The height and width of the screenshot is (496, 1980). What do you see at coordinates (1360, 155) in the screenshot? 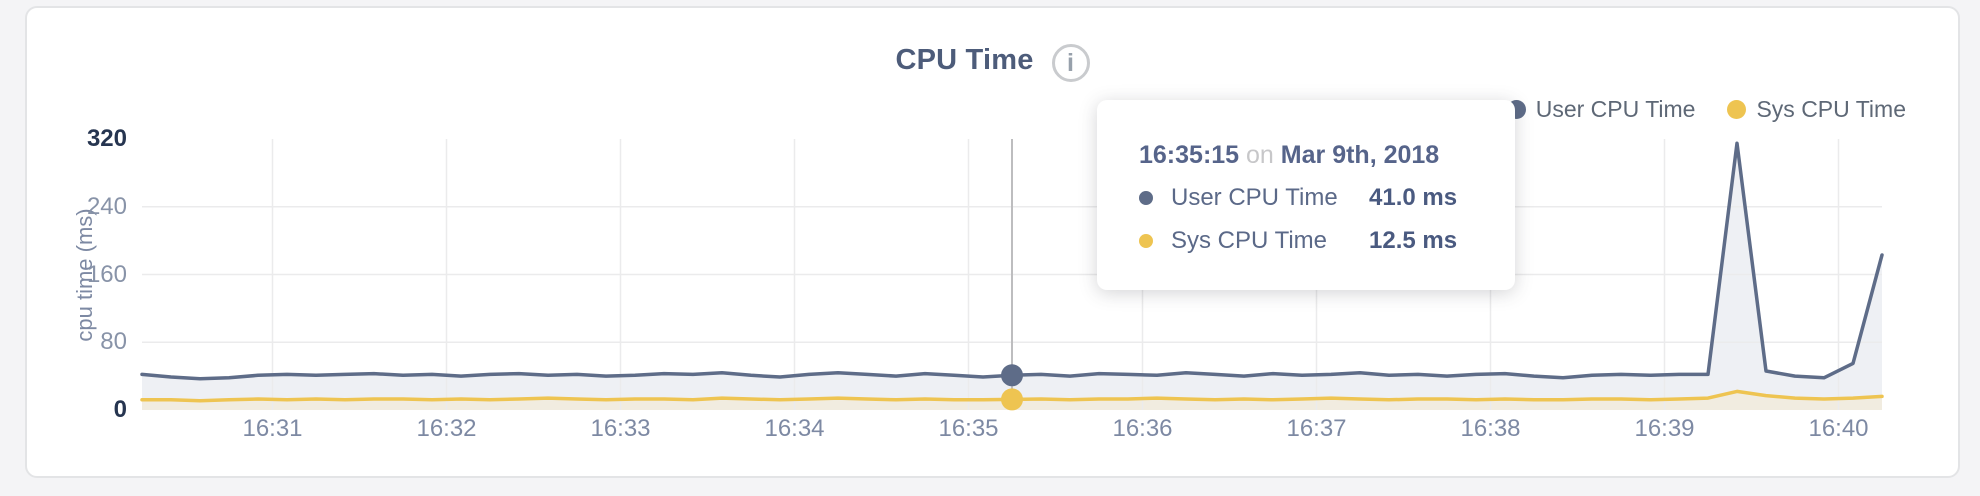
I see `tooltip-date: Mar 9th, 2018` at bounding box center [1360, 155].